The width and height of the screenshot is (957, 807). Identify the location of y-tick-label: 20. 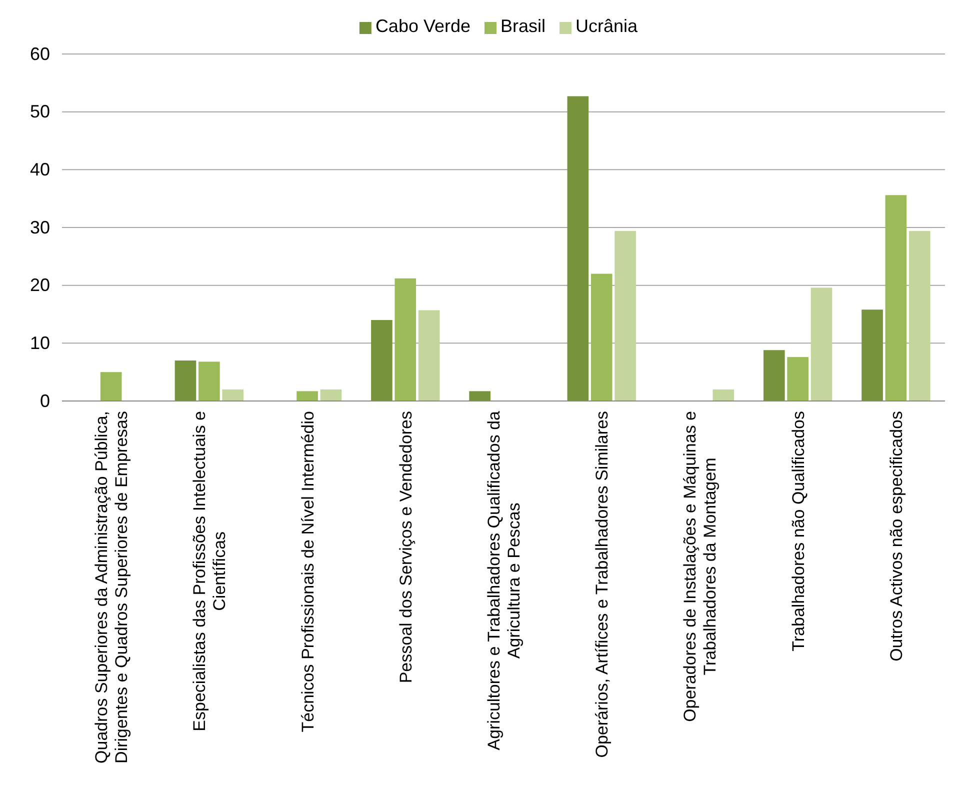
(40, 285).